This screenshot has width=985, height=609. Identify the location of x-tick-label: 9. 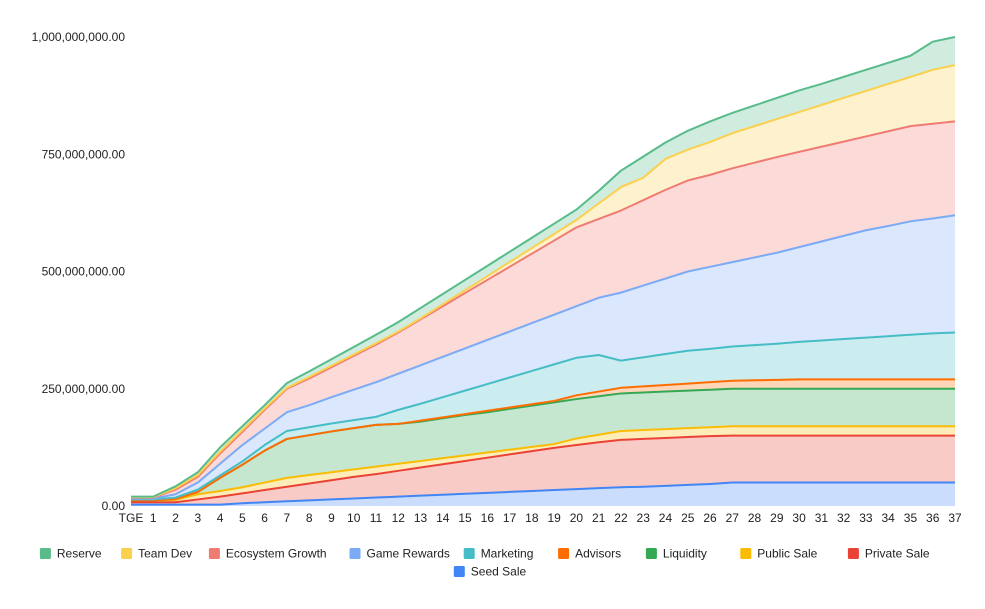
(331, 518).